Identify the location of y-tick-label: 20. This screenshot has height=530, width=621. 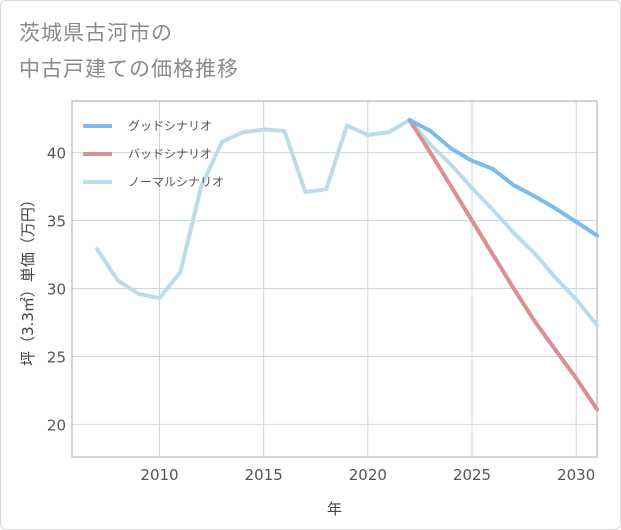
(56, 425).